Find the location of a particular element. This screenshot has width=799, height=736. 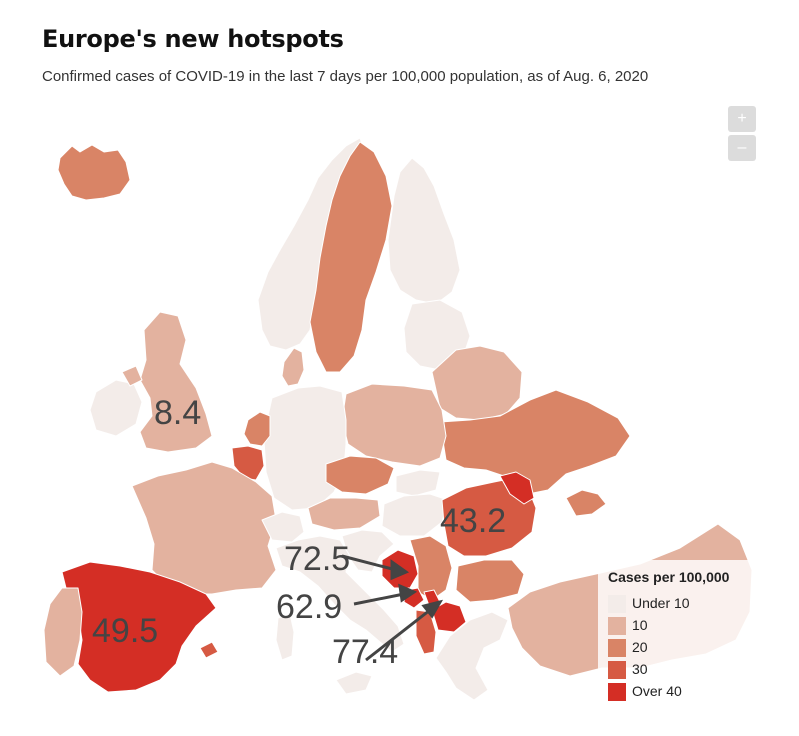

country-slovakia is located at coordinates (418, 483).